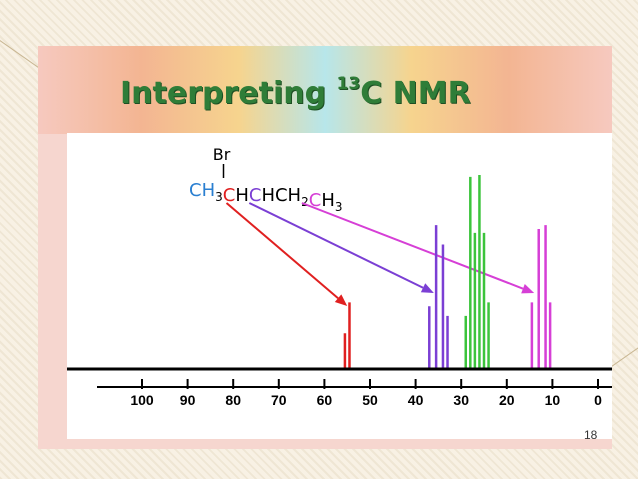 This screenshot has height=479, width=638. What do you see at coordinates (415, 93) in the screenshot?
I see `title-tail: C NMR` at bounding box center [415, 93].